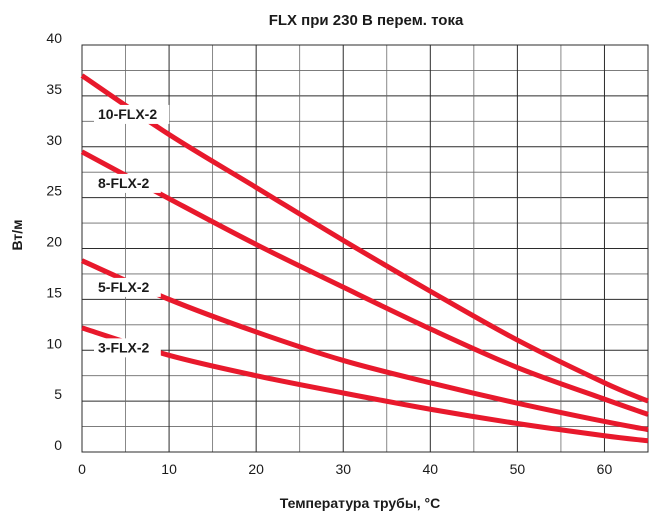 This screenshot has height=515, width=649. What do you see at coordinates (58, 445) in the screenshot?
I see `y-tick-label: 0` at bounding box center [58, 445].